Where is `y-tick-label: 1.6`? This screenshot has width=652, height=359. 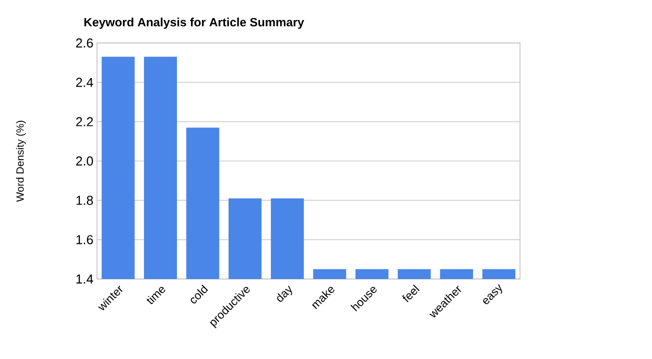 y-tick-label: 1.6 is located at coordinates (84, 239).